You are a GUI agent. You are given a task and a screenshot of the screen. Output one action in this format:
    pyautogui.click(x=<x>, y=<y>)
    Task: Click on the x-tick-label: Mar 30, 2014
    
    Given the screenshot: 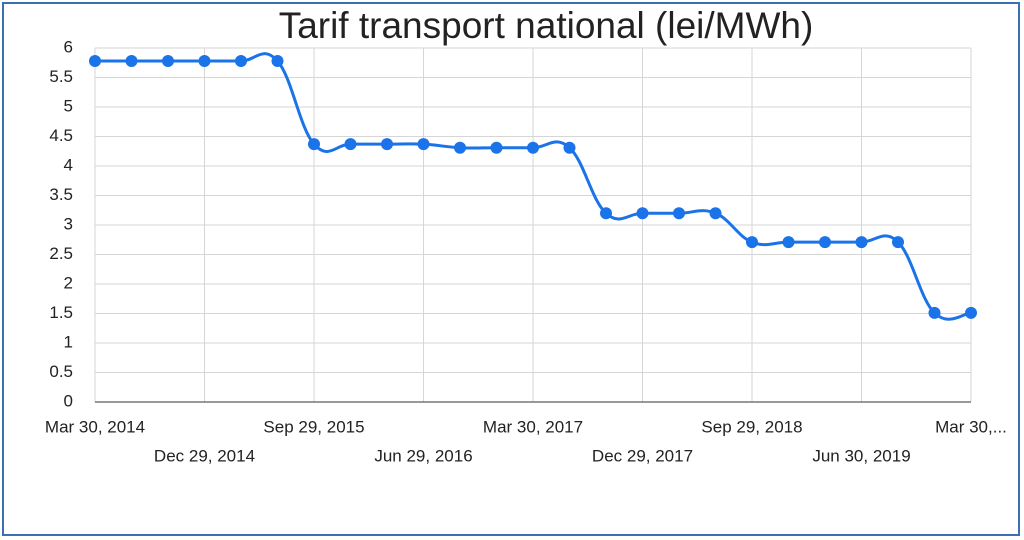 What is the action you would take?
    pyautogui.click(x=95, y=426)
    